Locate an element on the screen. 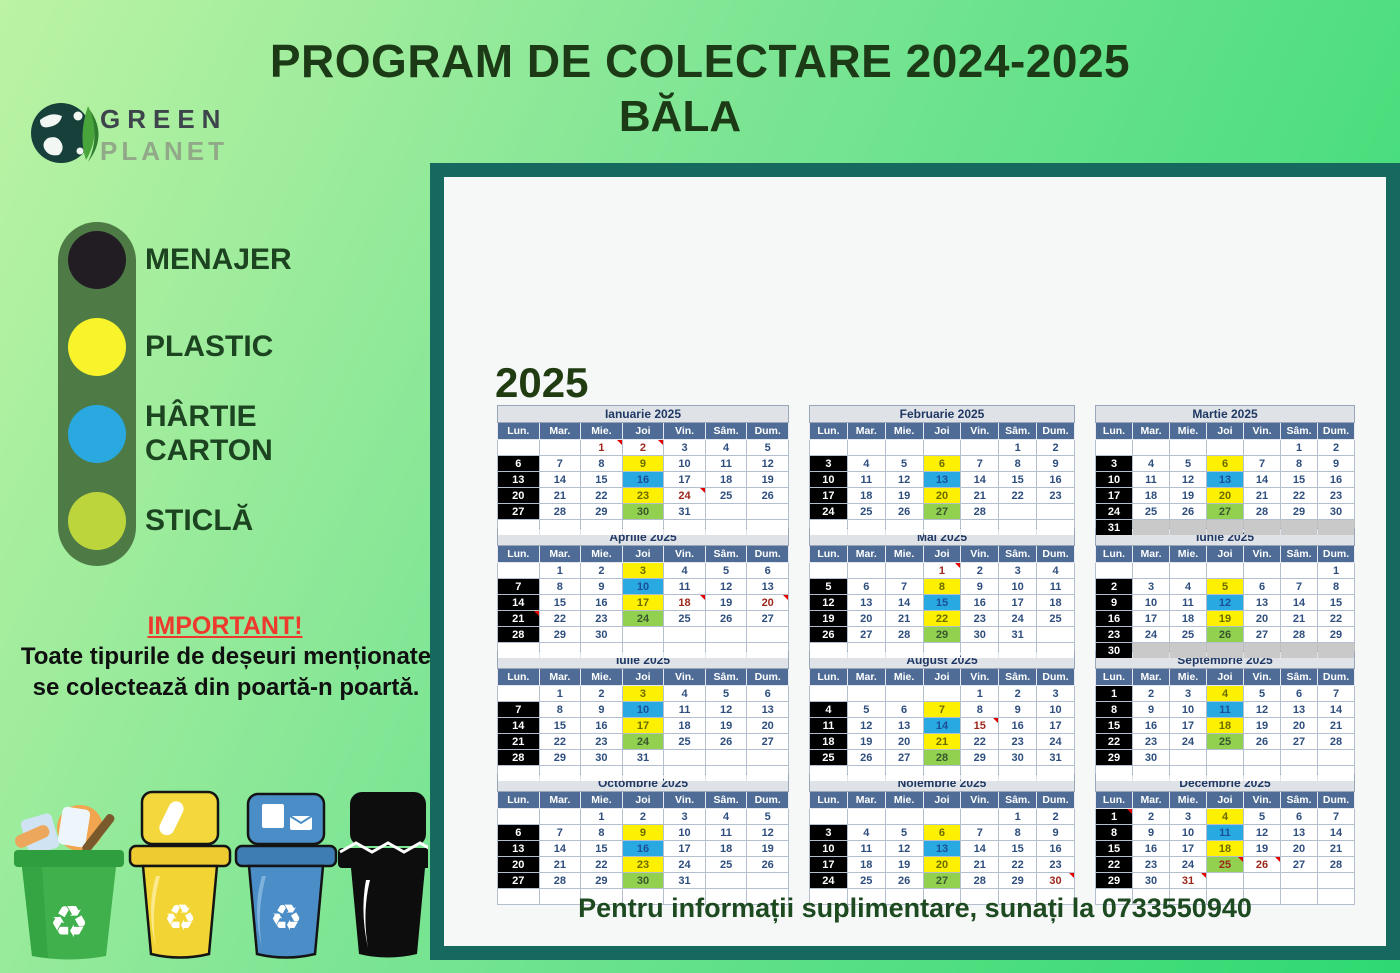  day-cell: 12 is located at coordinates (1188, 479).